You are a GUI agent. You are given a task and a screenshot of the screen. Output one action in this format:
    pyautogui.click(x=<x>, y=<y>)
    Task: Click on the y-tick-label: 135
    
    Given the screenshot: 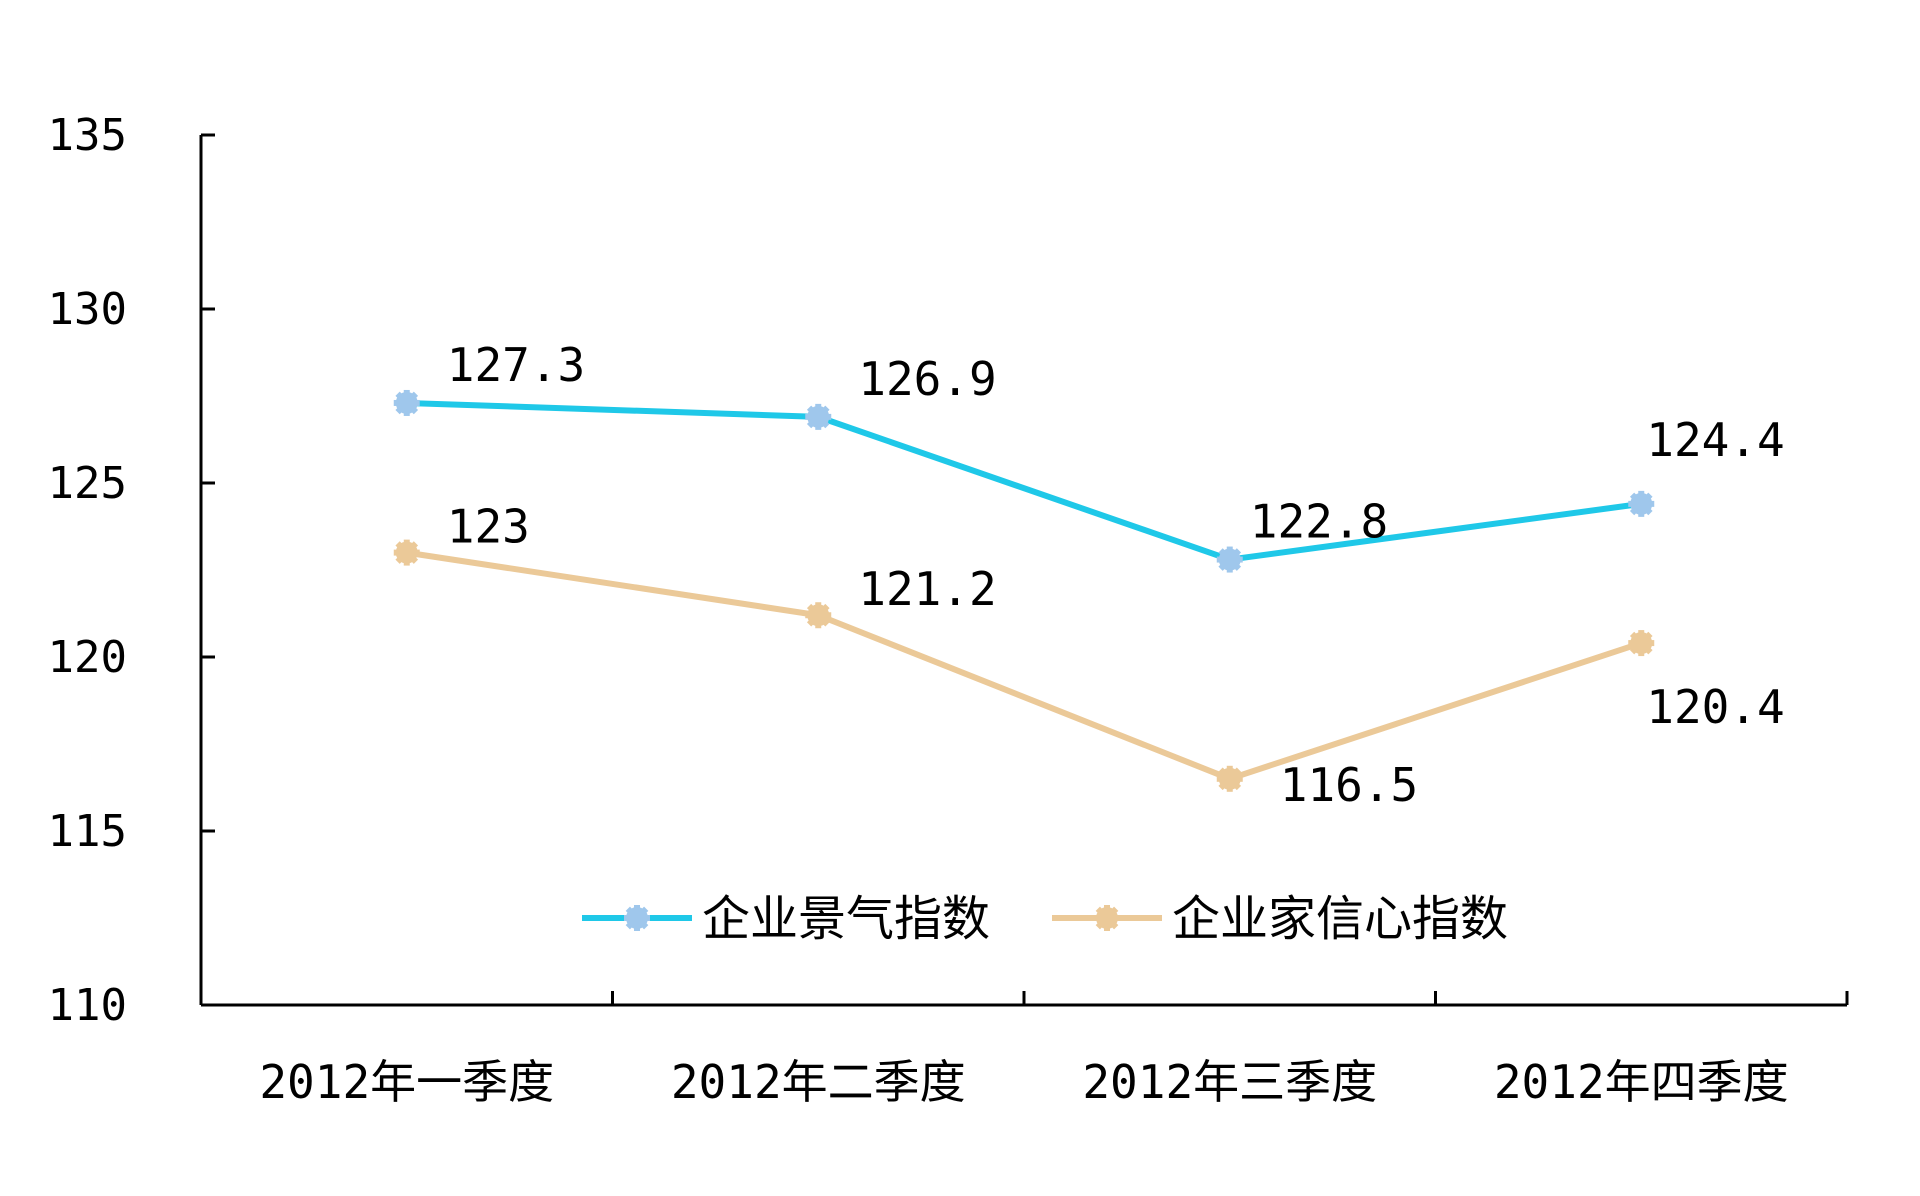 What is the action you would take?
    pyautogui.click(x=87, y=135)
    